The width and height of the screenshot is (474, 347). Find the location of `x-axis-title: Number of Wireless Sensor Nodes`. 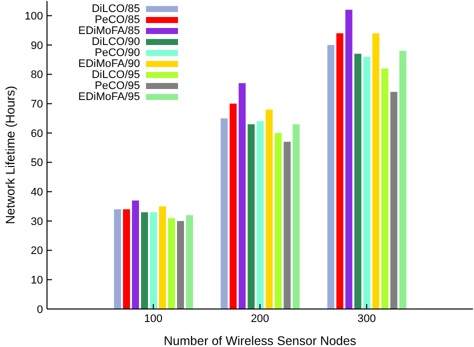

x-axis-title: Number of Wireless Sensor Nodes is located at coordinates (260, 340).